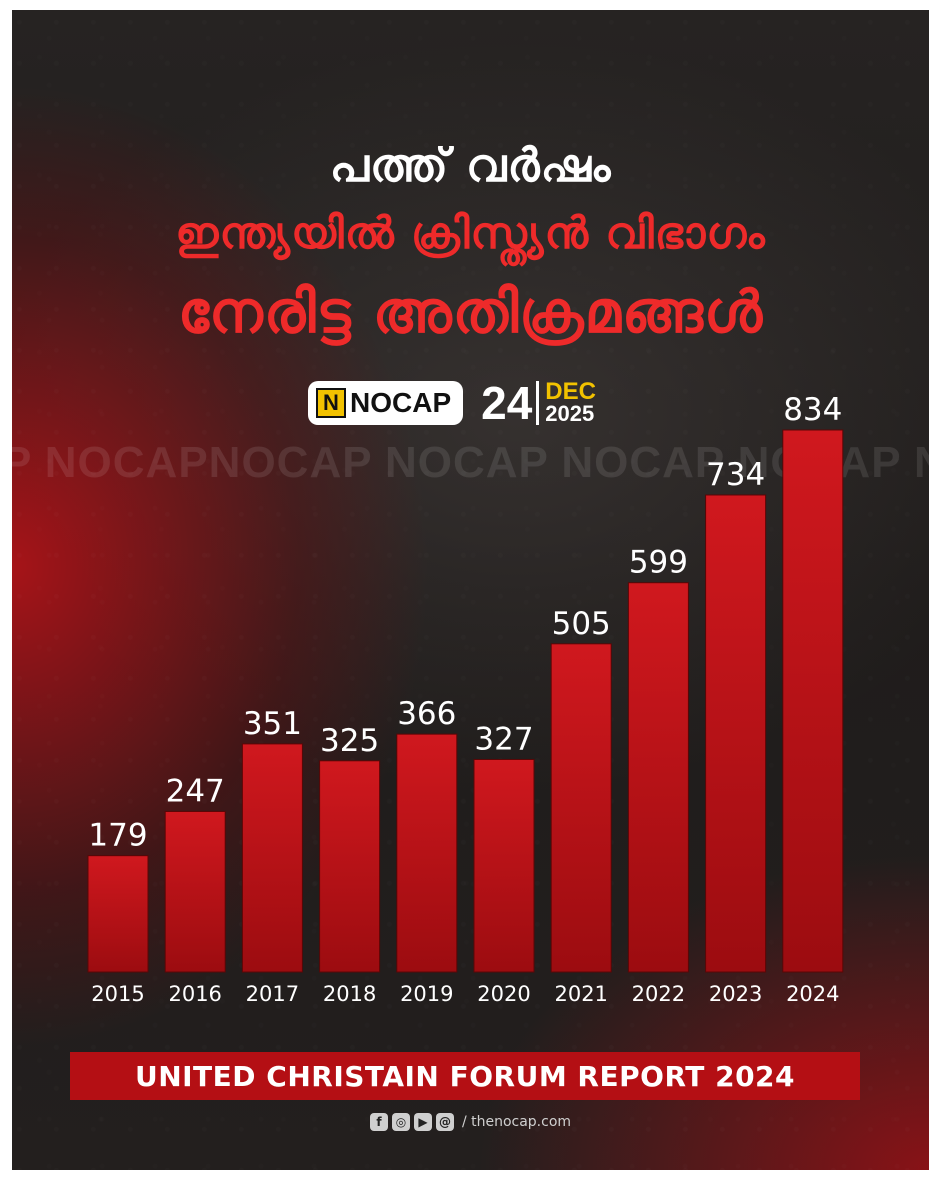  I want to click on category-label-2015: 2015, so click(117, 994).